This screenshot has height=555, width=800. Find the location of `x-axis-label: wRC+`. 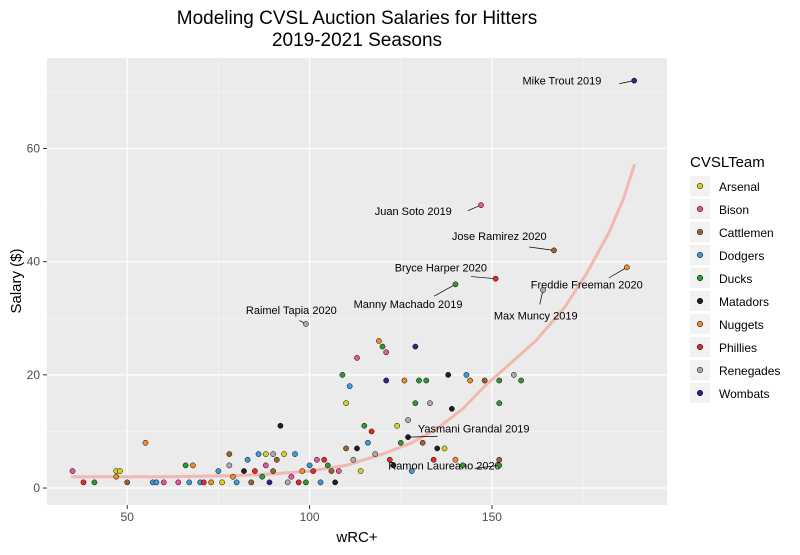

x-axis-label: wRC+ is located at coordinates (356, 537).